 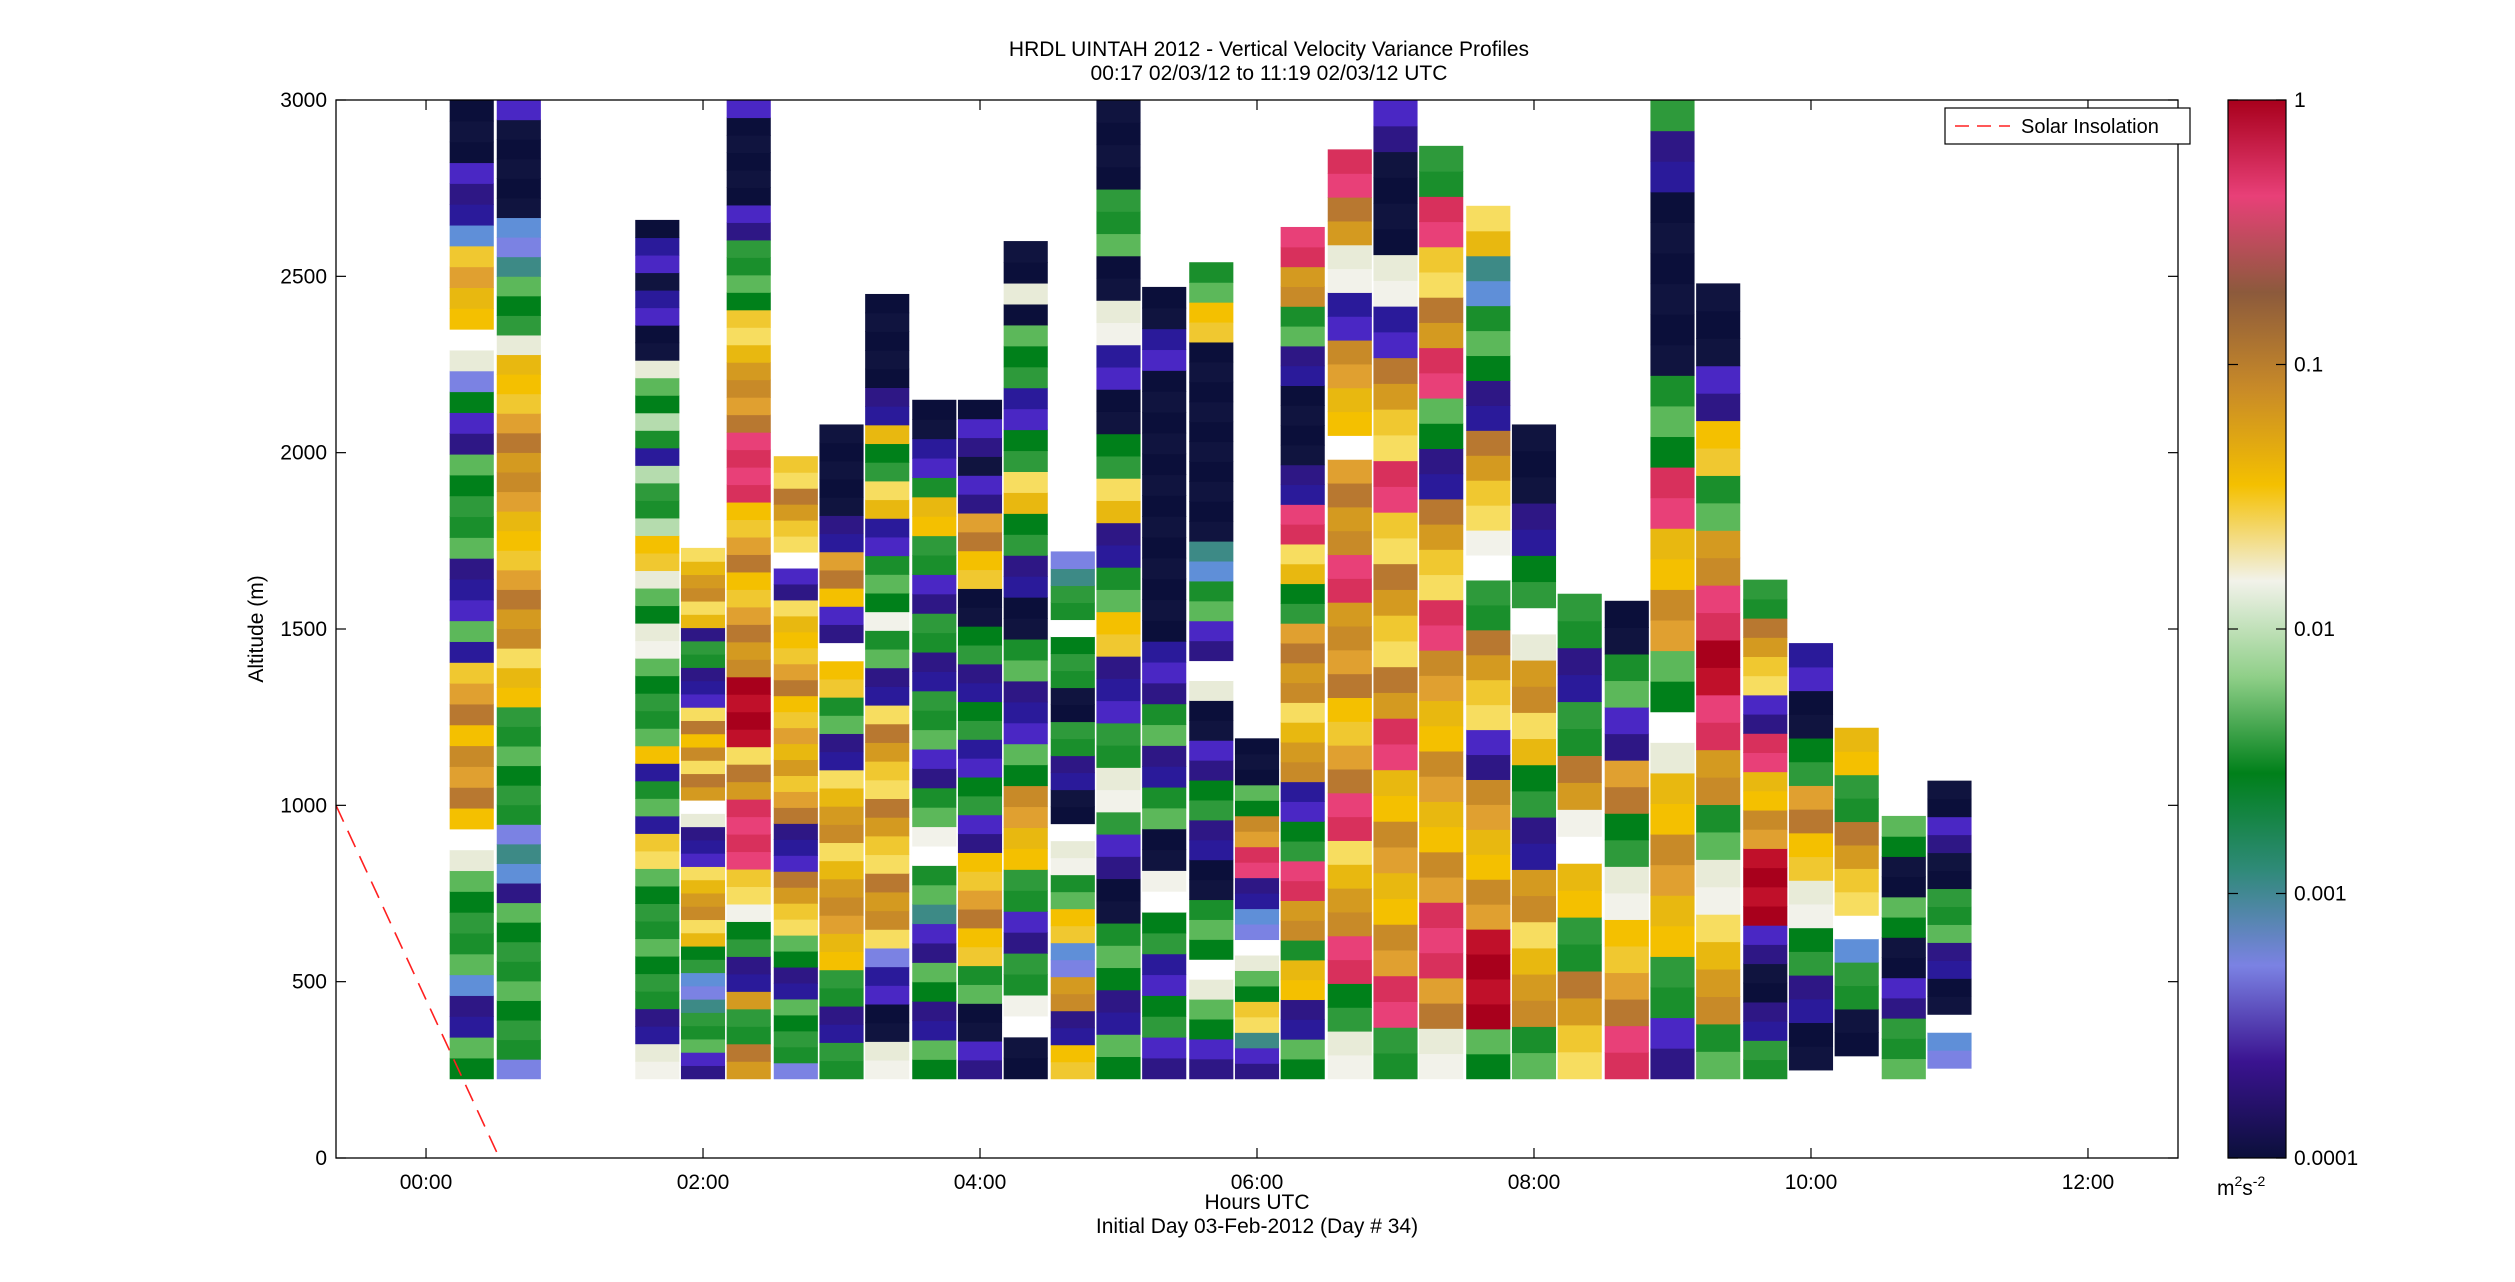 I want to click on x-axis-label: Hours UTC, so click(x=1256, y=1202).